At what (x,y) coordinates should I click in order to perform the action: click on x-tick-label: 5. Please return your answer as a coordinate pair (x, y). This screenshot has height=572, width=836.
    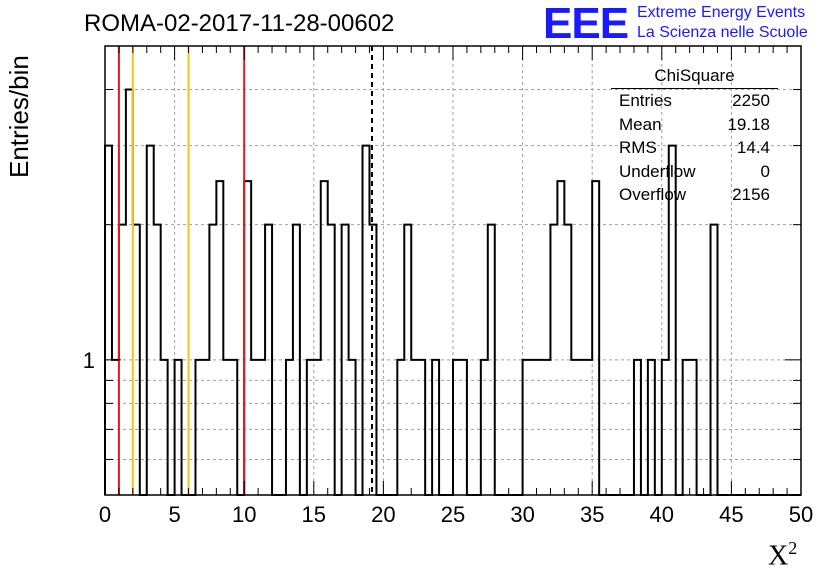
    Looking at the image, I should click on (174, 514).